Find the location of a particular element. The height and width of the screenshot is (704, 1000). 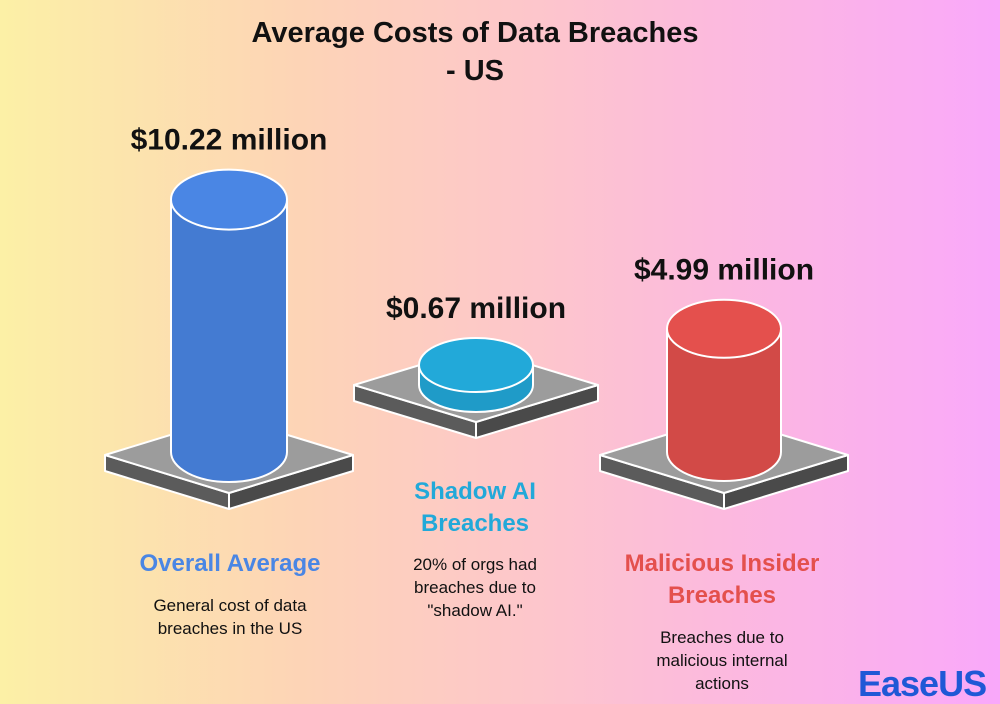

category-line: Malicious Insider is located at coordinates (722, 563).